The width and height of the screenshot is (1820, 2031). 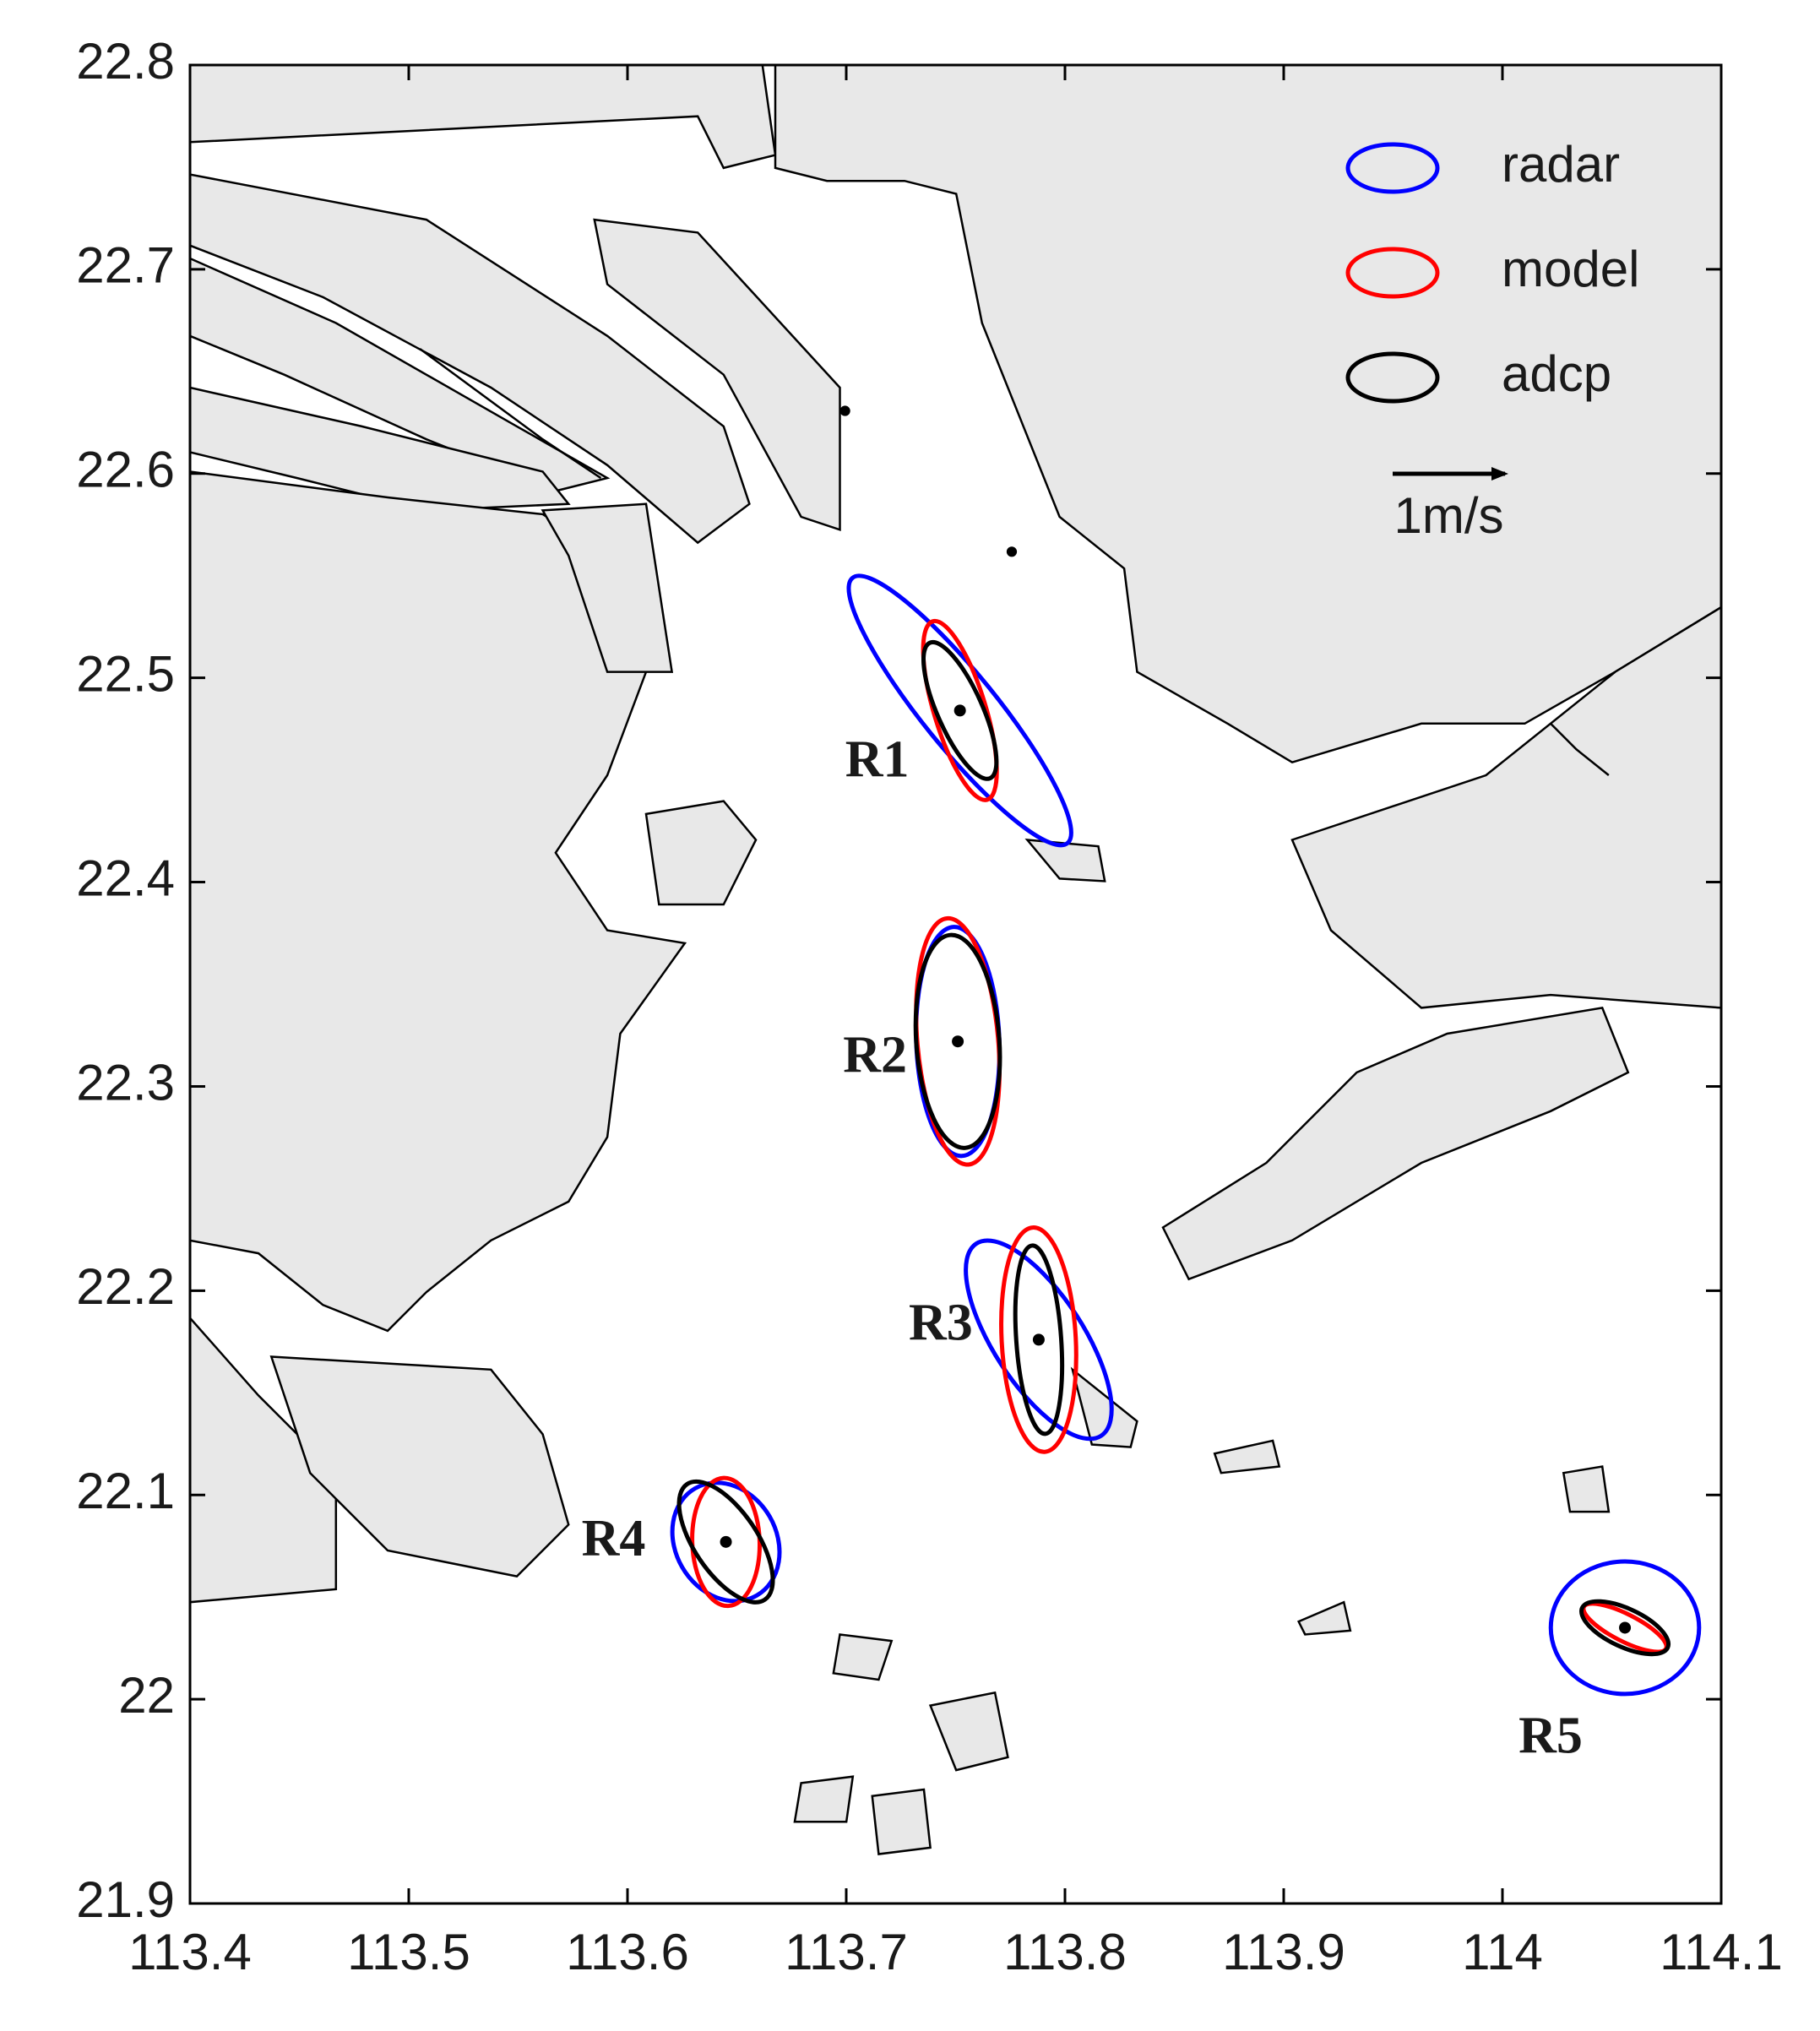 What do you see at coordinates (125, 674) in the screenshot?
I see `y-tick-label: 22.5` at bounding box center [125, 674].